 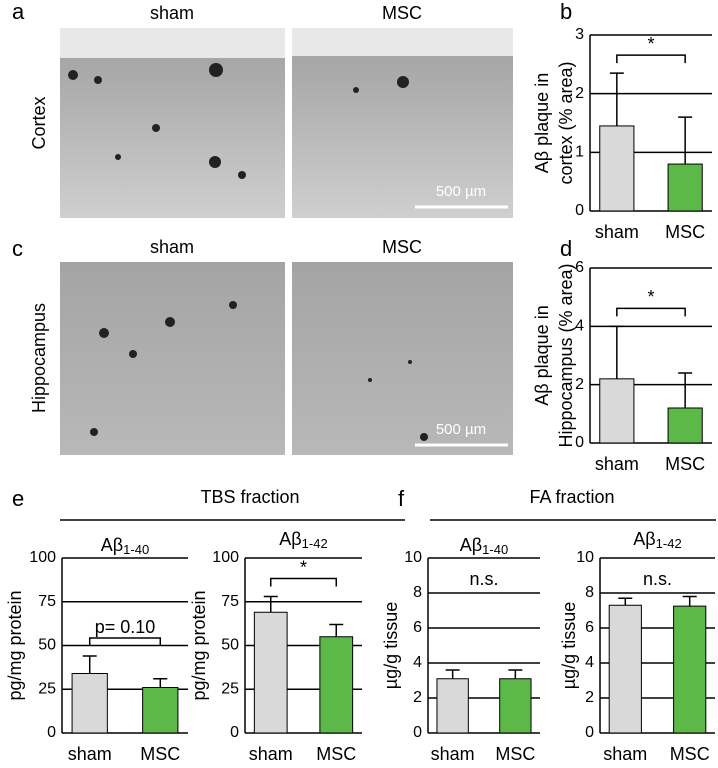 What do you see at coordinates (566, 12) in the screenshot?
I see `panel-label: b` at bounding box center [566, 12].